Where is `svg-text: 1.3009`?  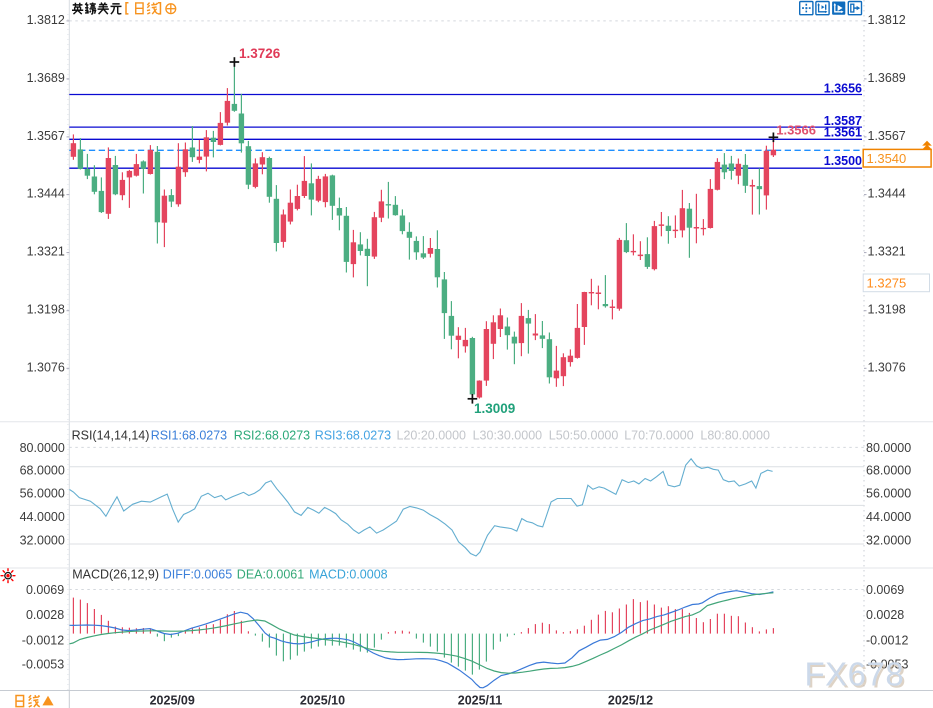 svg-text: 1.3009 is located at coordinates (494, 408).